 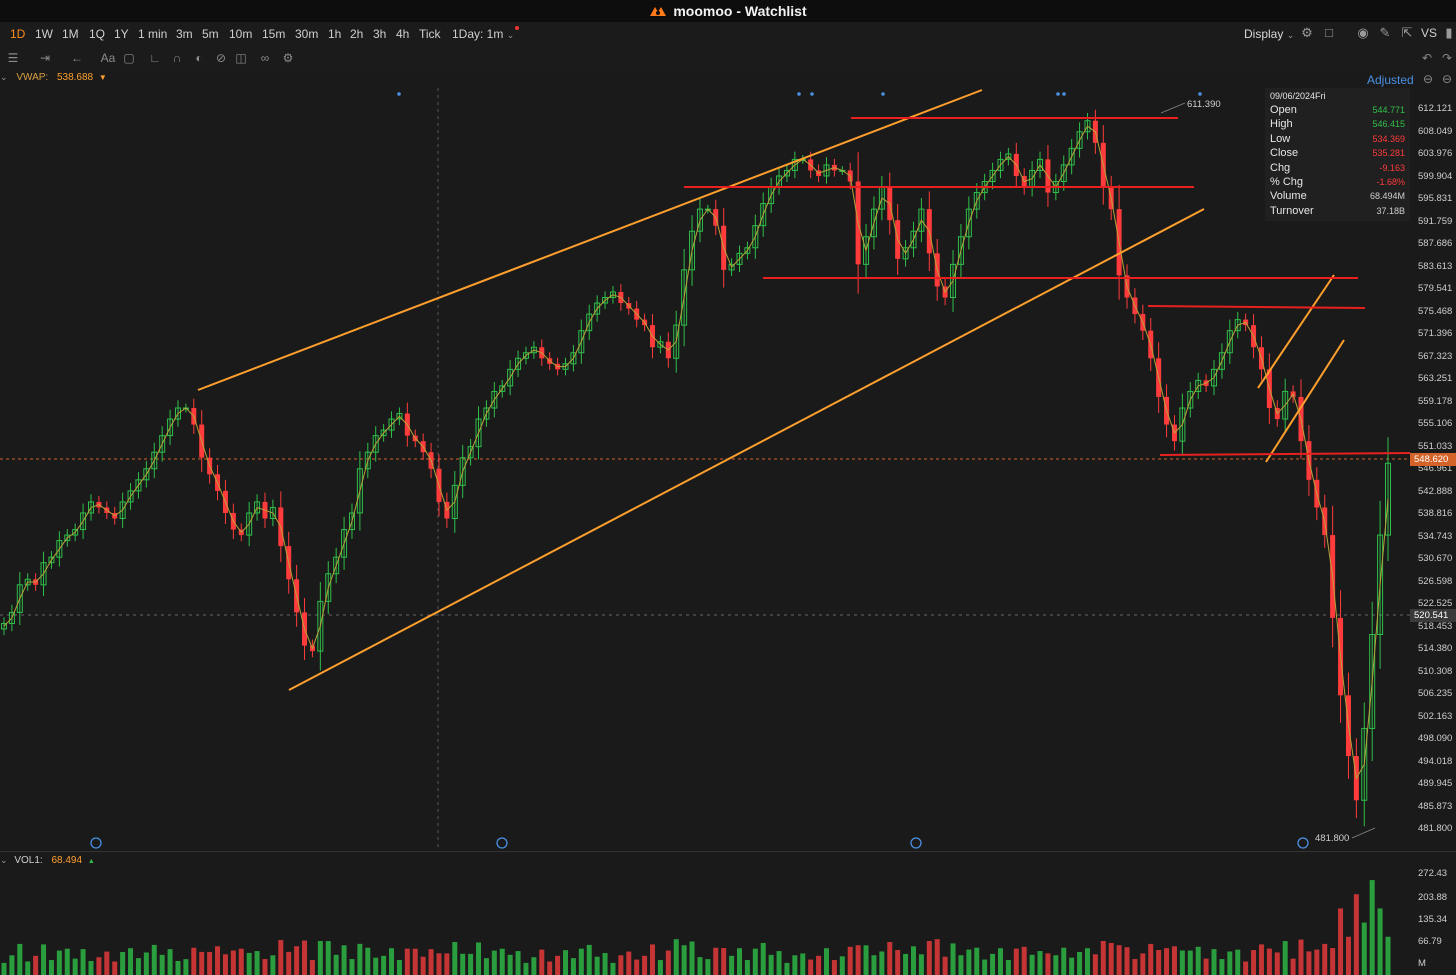 What do you see at coordinates (1269, 34) in the screenshot?
I see `display-dropdown: Display ⌄` at bounding box center [1269, 34].